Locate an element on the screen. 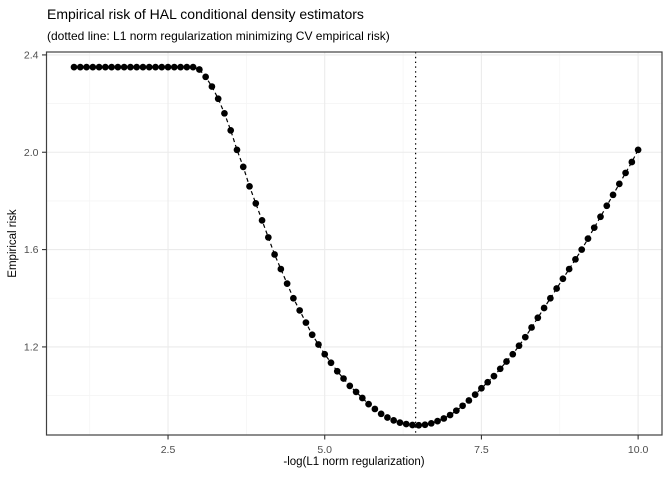 Image resolution: width=672 pixels, height=480 pixels. y-axis-tick-label: 1.2 is located at coordinates (31, 347).